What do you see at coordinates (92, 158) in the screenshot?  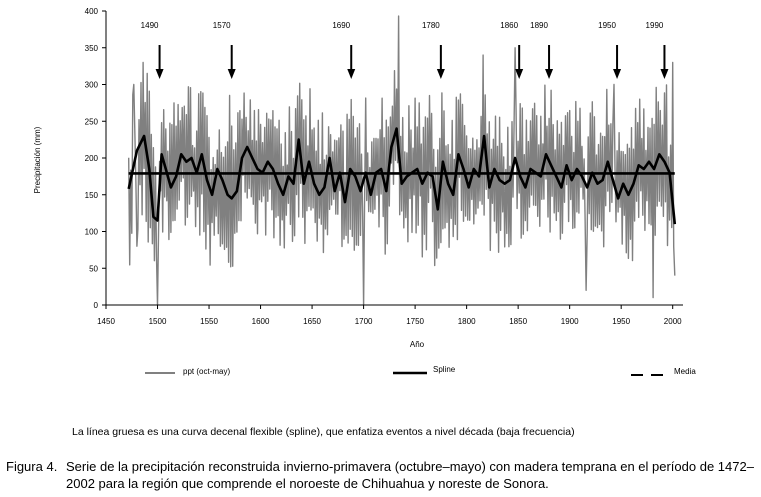 I see `y-tick-label: 200` at bounding box center [92, 158].